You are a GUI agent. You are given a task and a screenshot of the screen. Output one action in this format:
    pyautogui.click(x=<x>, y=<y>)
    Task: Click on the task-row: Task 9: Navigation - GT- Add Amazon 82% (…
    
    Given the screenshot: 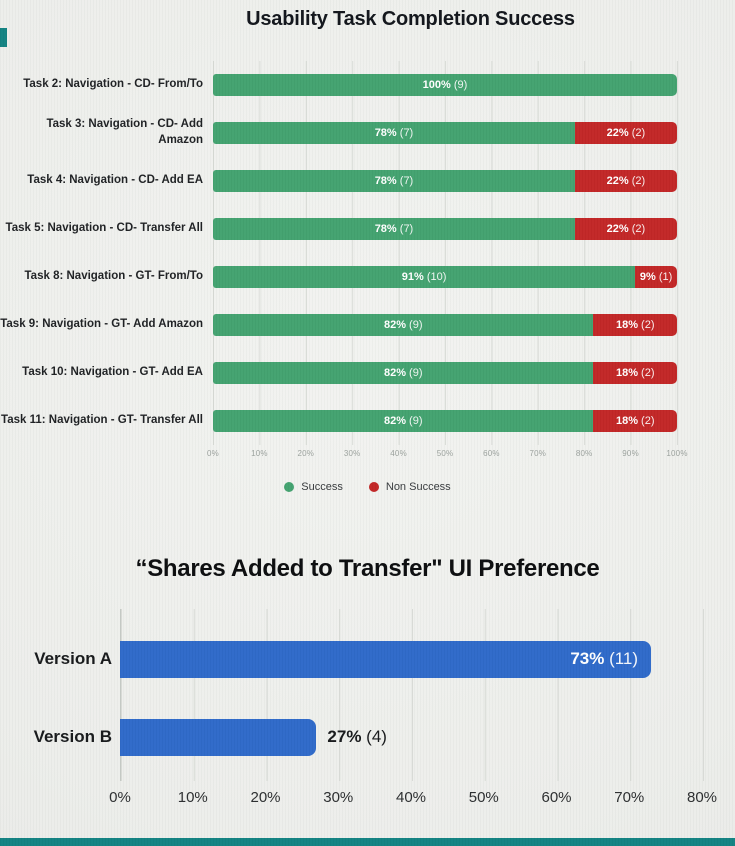 What is the action you would take?
    pyautogui.click(x=367, y=325)
    